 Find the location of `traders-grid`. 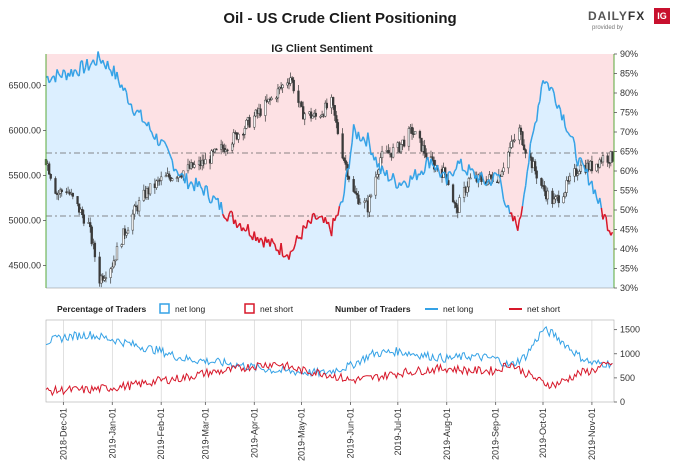

traders-grid is located at coordinates (330, 361).